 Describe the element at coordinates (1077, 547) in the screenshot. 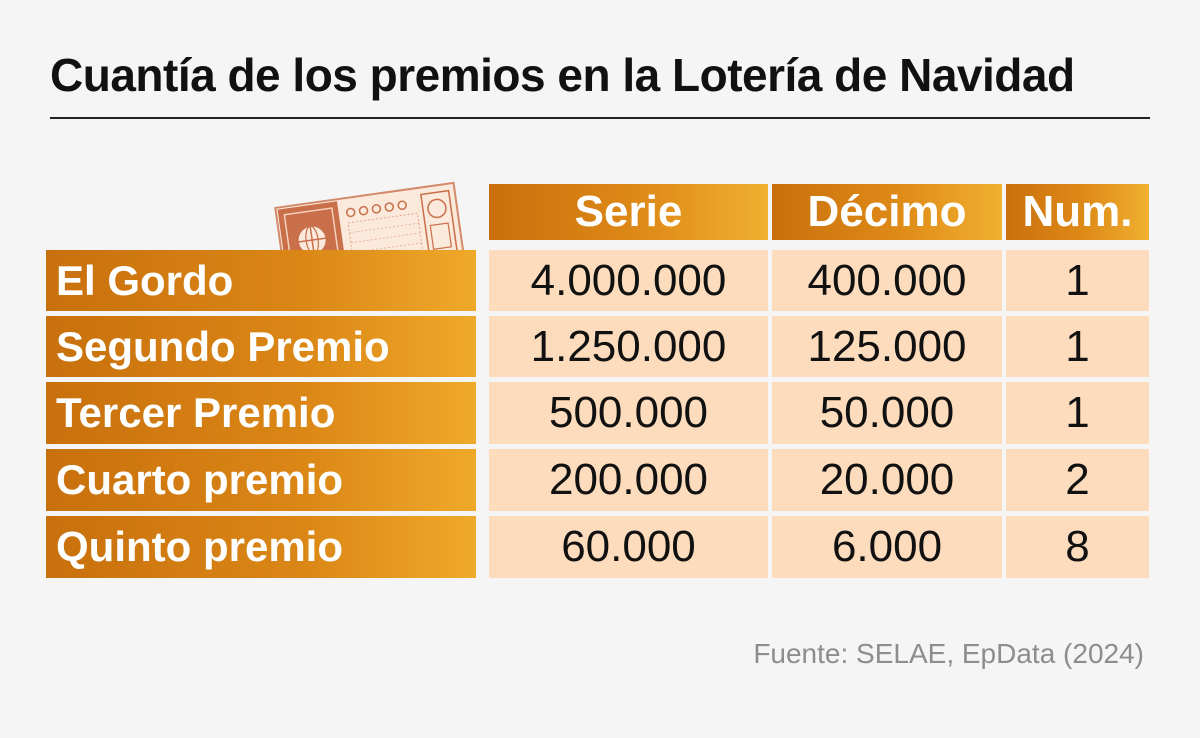

I see `cell-num: 8` at that location.